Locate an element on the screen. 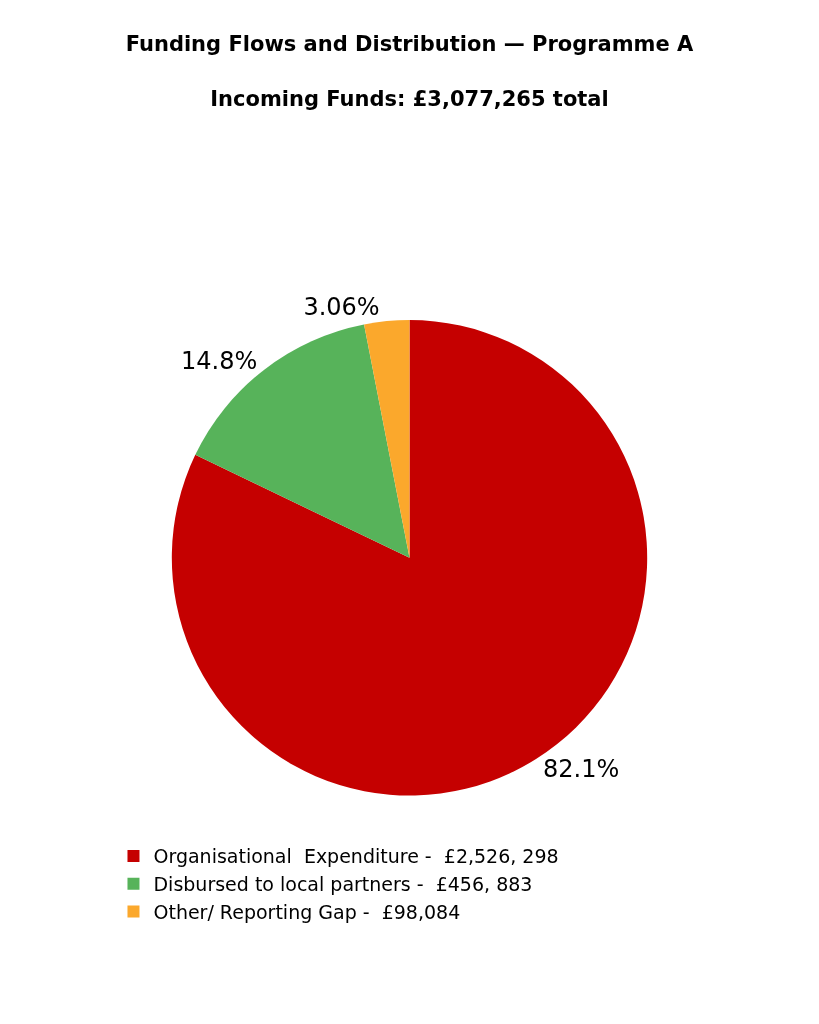  legend-label: Other/ Reporting Gap - £98,084 is located at coordinates (307, 911).